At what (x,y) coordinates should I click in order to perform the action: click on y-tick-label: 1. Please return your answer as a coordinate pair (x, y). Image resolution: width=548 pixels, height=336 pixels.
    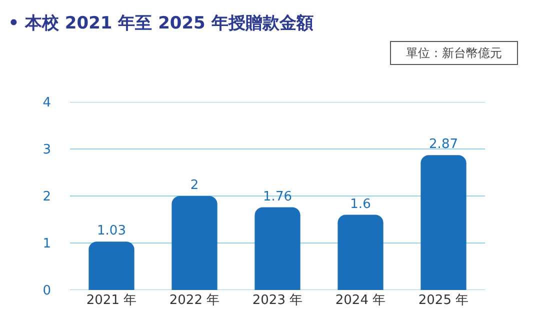
    Looking at the image, I should click on (46, 244).